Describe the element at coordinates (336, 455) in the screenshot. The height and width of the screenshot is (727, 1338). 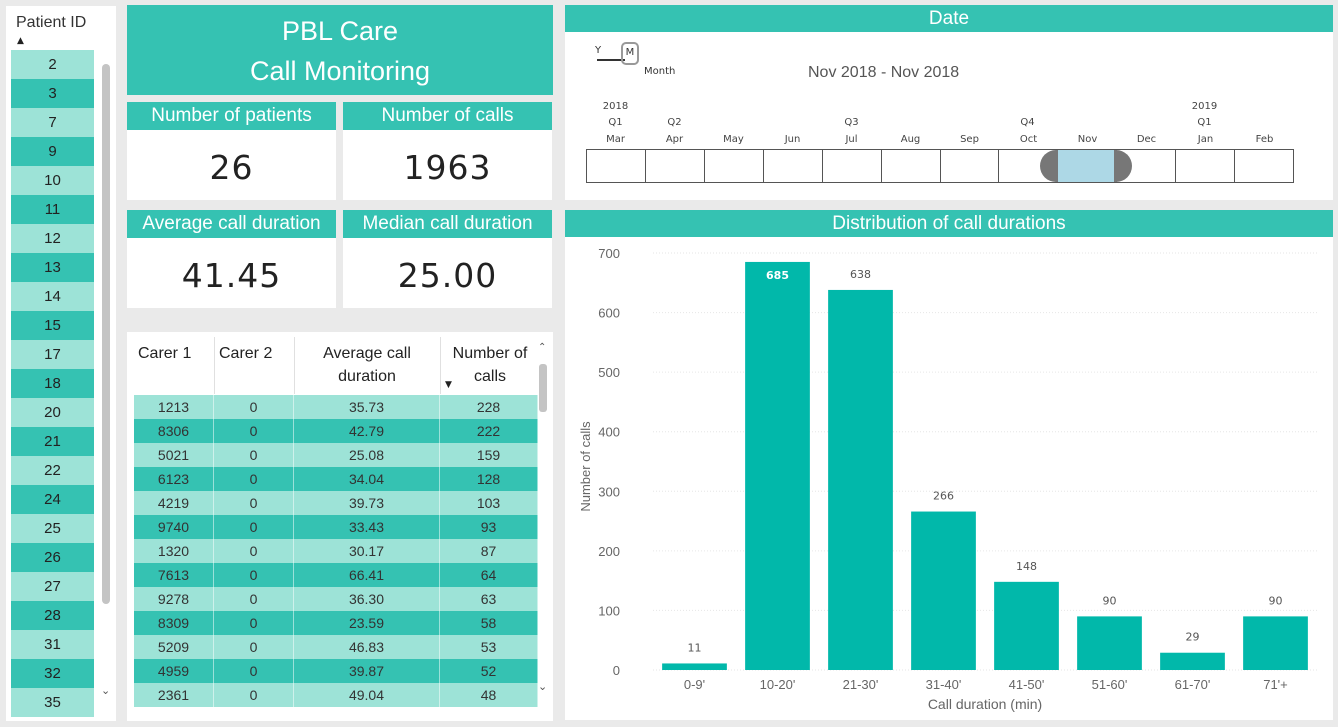
I see `table-row: 5021 0 25.08 159` at that location.